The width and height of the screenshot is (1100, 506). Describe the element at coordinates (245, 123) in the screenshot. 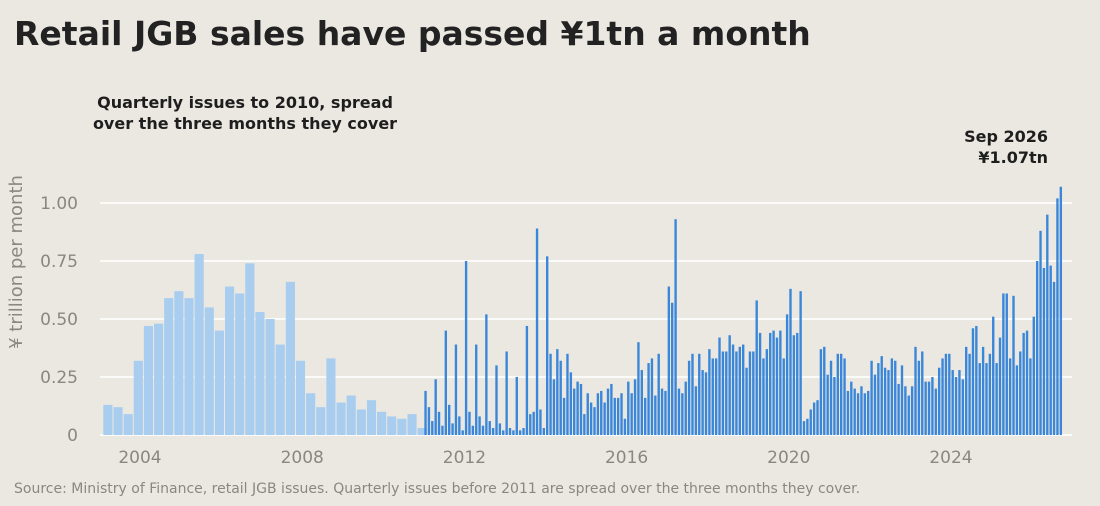

I see `quarterly-annotation-line-2: over the three months they cover` at that location.